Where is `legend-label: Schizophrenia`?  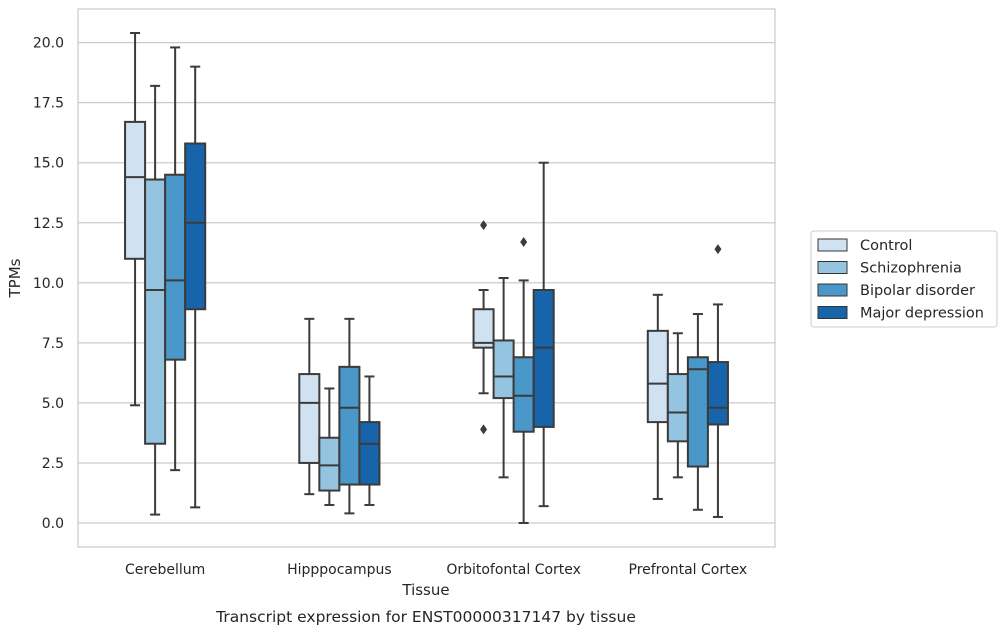 legend-label: Schizophrenia is located at coordinates (911, 269).